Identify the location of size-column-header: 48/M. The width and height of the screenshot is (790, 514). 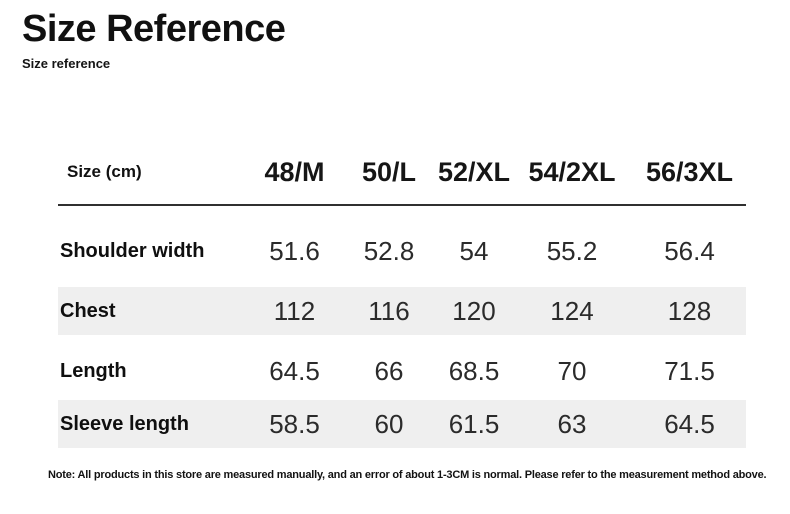
(294, 171).